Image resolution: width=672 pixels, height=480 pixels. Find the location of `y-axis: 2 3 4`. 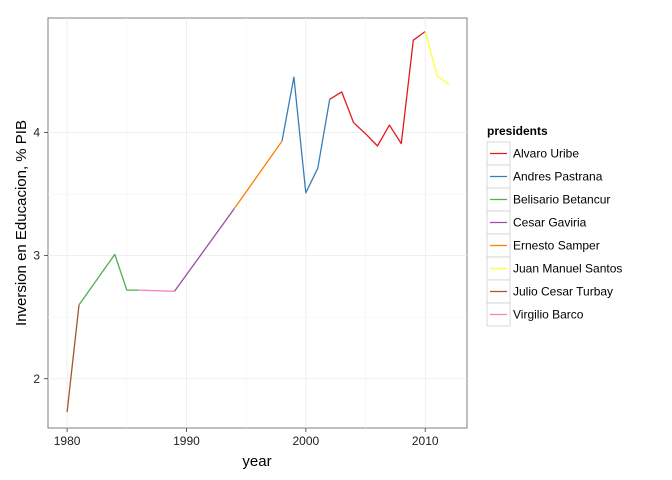

y-axis: 2 3 4 is located at coordinates (40, 256).